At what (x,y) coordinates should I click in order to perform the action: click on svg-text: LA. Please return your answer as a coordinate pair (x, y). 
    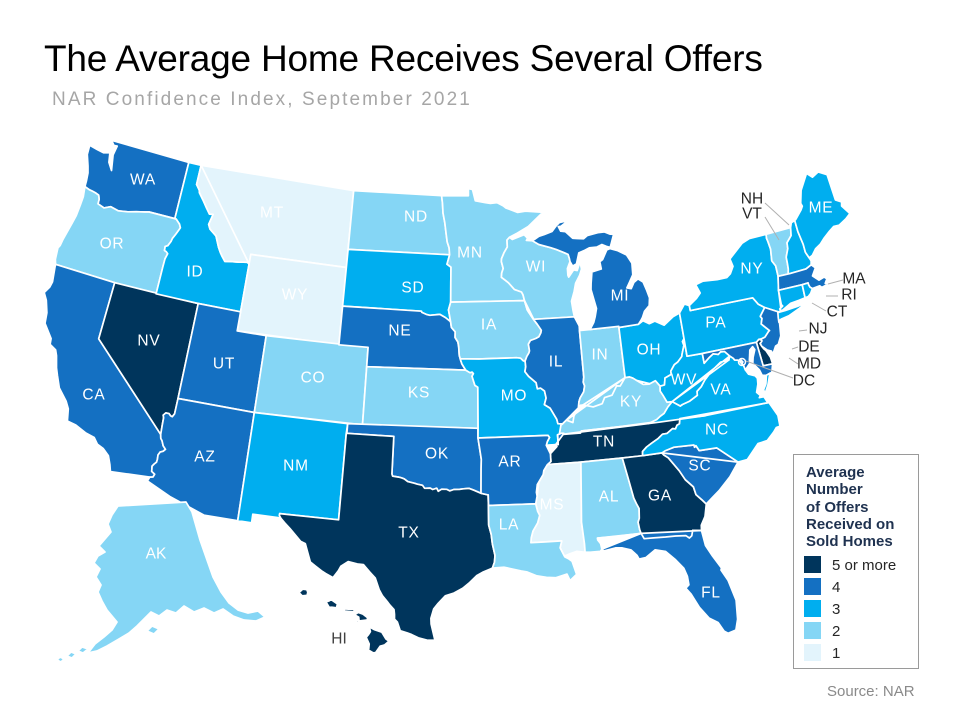
    Looking at the image, I should click on (509, 525).